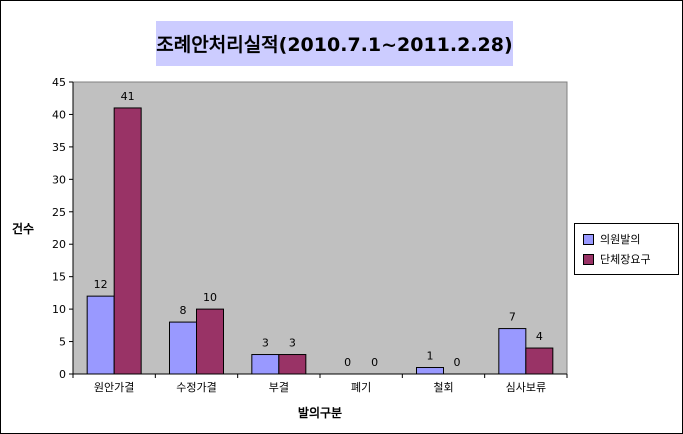 The image size is (683, 434). What do you see at coordinates (443, 387) in the screenshot?
I see `x-tick-label: 철회` at bounding box center [443, 387].